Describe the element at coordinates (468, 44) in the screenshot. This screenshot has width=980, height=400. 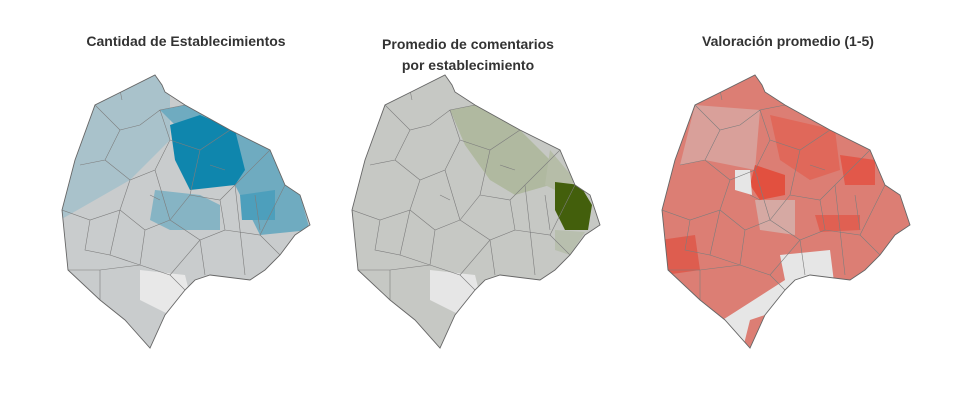
I see `map-title: Promedio de comentarios` at that location.